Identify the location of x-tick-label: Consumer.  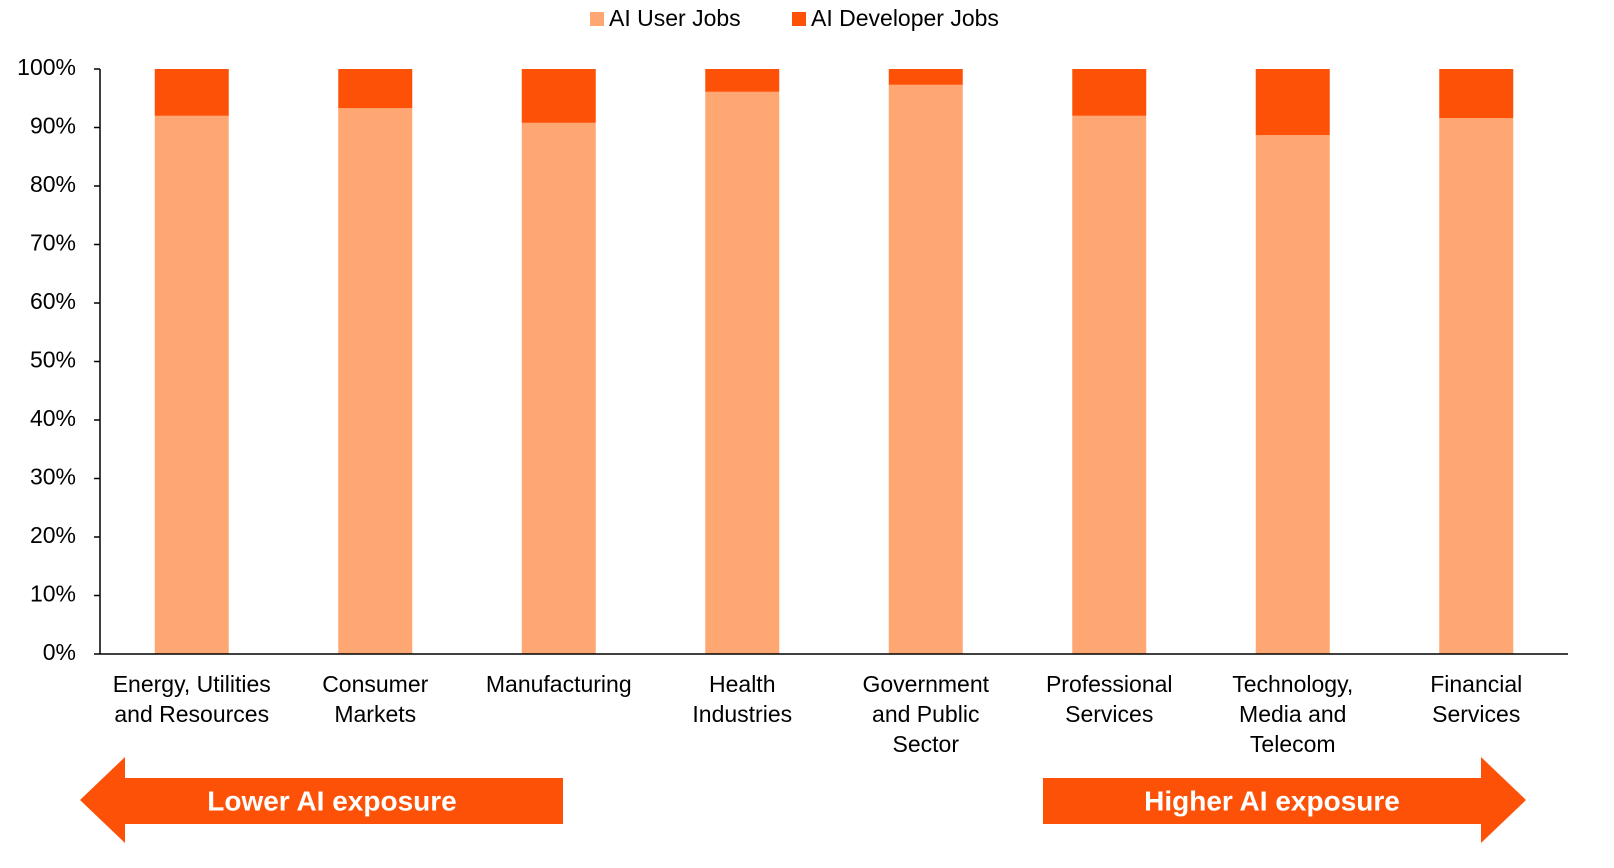
(375, 684).